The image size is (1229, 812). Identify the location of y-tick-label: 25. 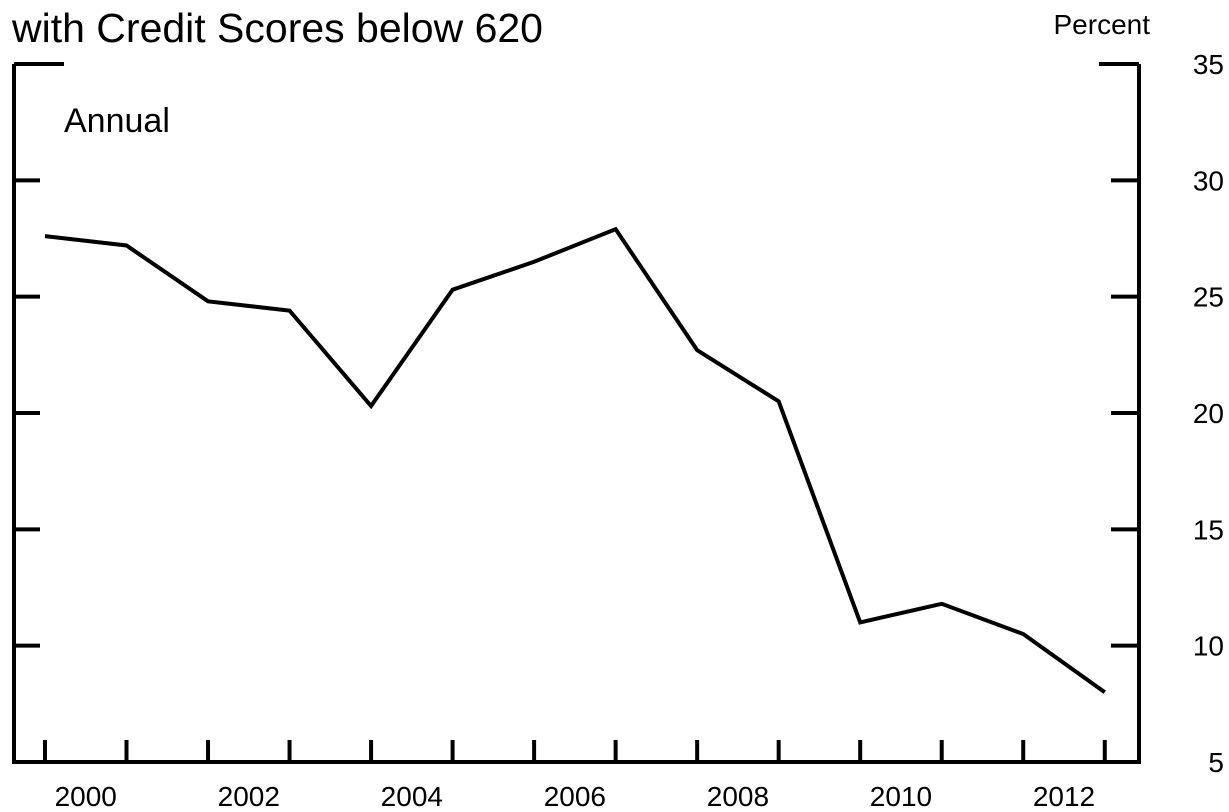
(1208, 297).